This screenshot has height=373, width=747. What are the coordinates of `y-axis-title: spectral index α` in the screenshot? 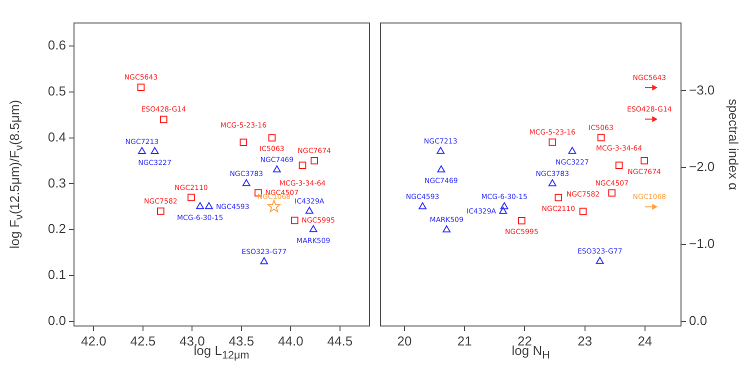 It's located at (733, 144).